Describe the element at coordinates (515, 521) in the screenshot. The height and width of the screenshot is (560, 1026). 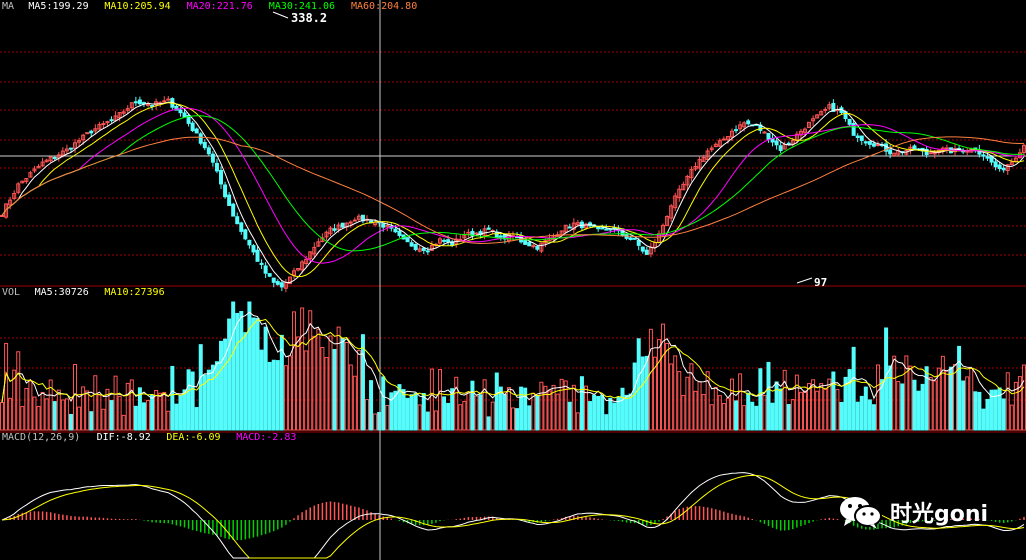
I see `macd-histogram` at that location.